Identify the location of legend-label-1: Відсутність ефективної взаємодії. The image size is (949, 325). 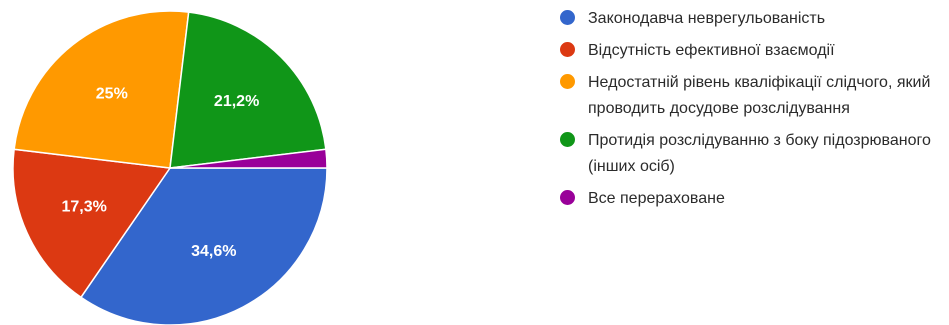
(711, 50).